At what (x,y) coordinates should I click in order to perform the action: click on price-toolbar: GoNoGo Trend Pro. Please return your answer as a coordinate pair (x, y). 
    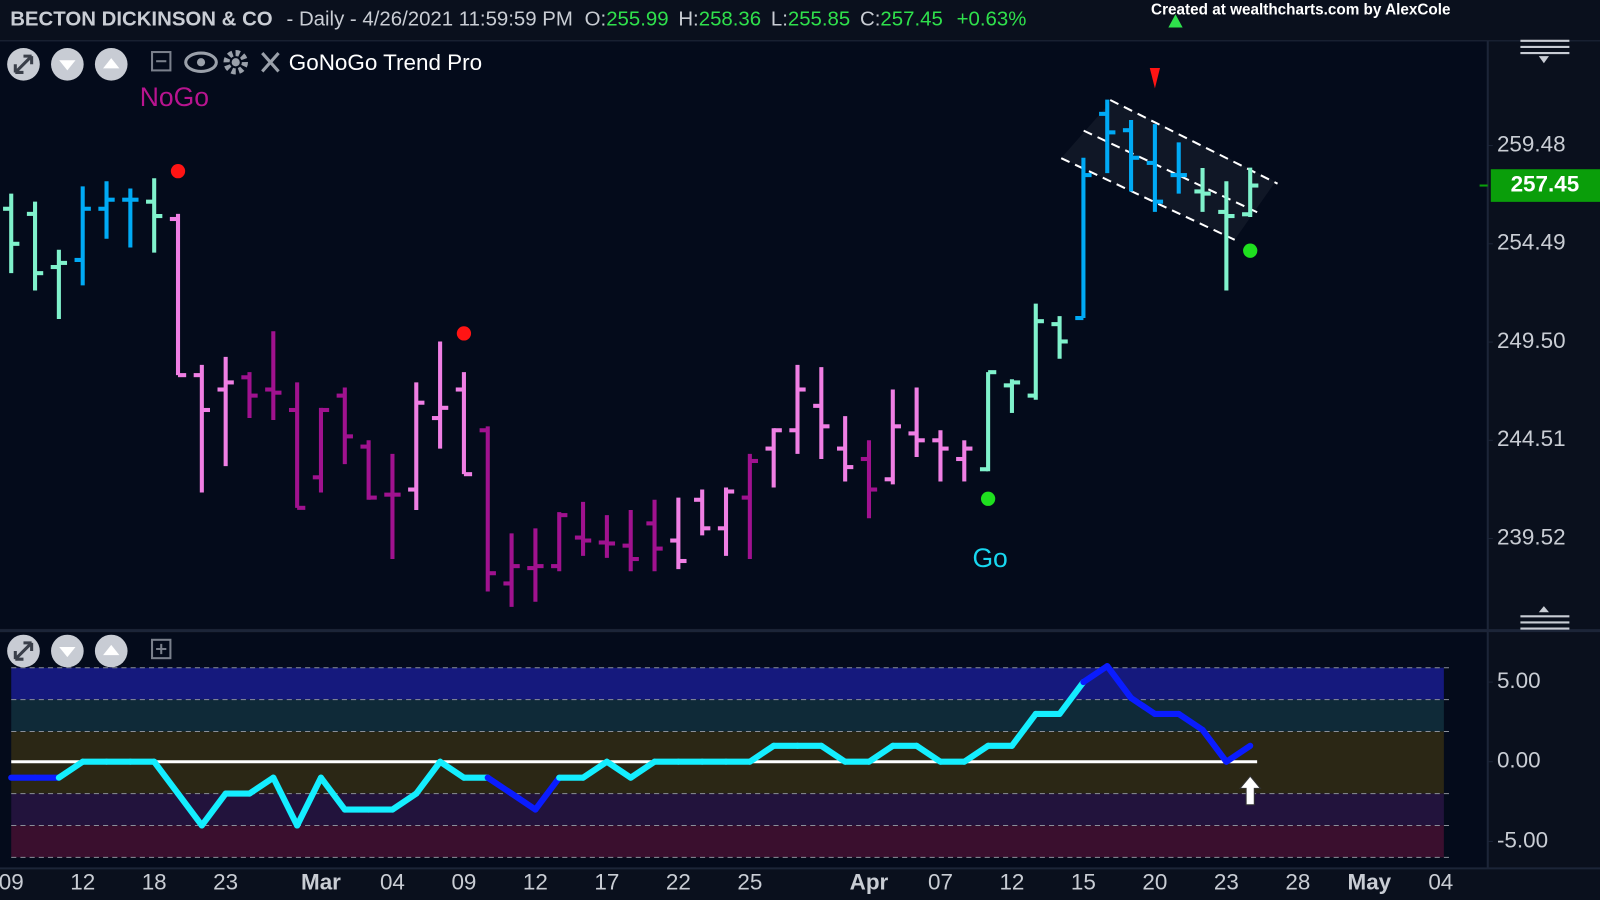
    Looking at the image, I should click on (244, 64).